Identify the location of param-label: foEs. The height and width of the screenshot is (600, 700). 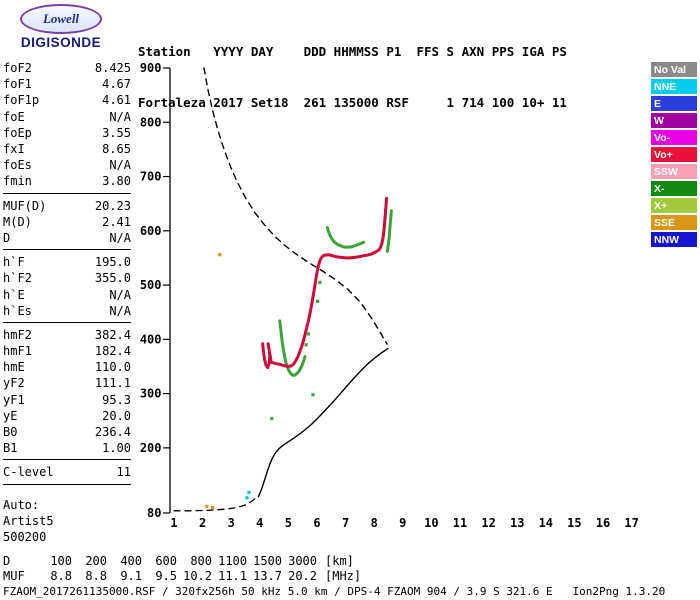
(17, 165).